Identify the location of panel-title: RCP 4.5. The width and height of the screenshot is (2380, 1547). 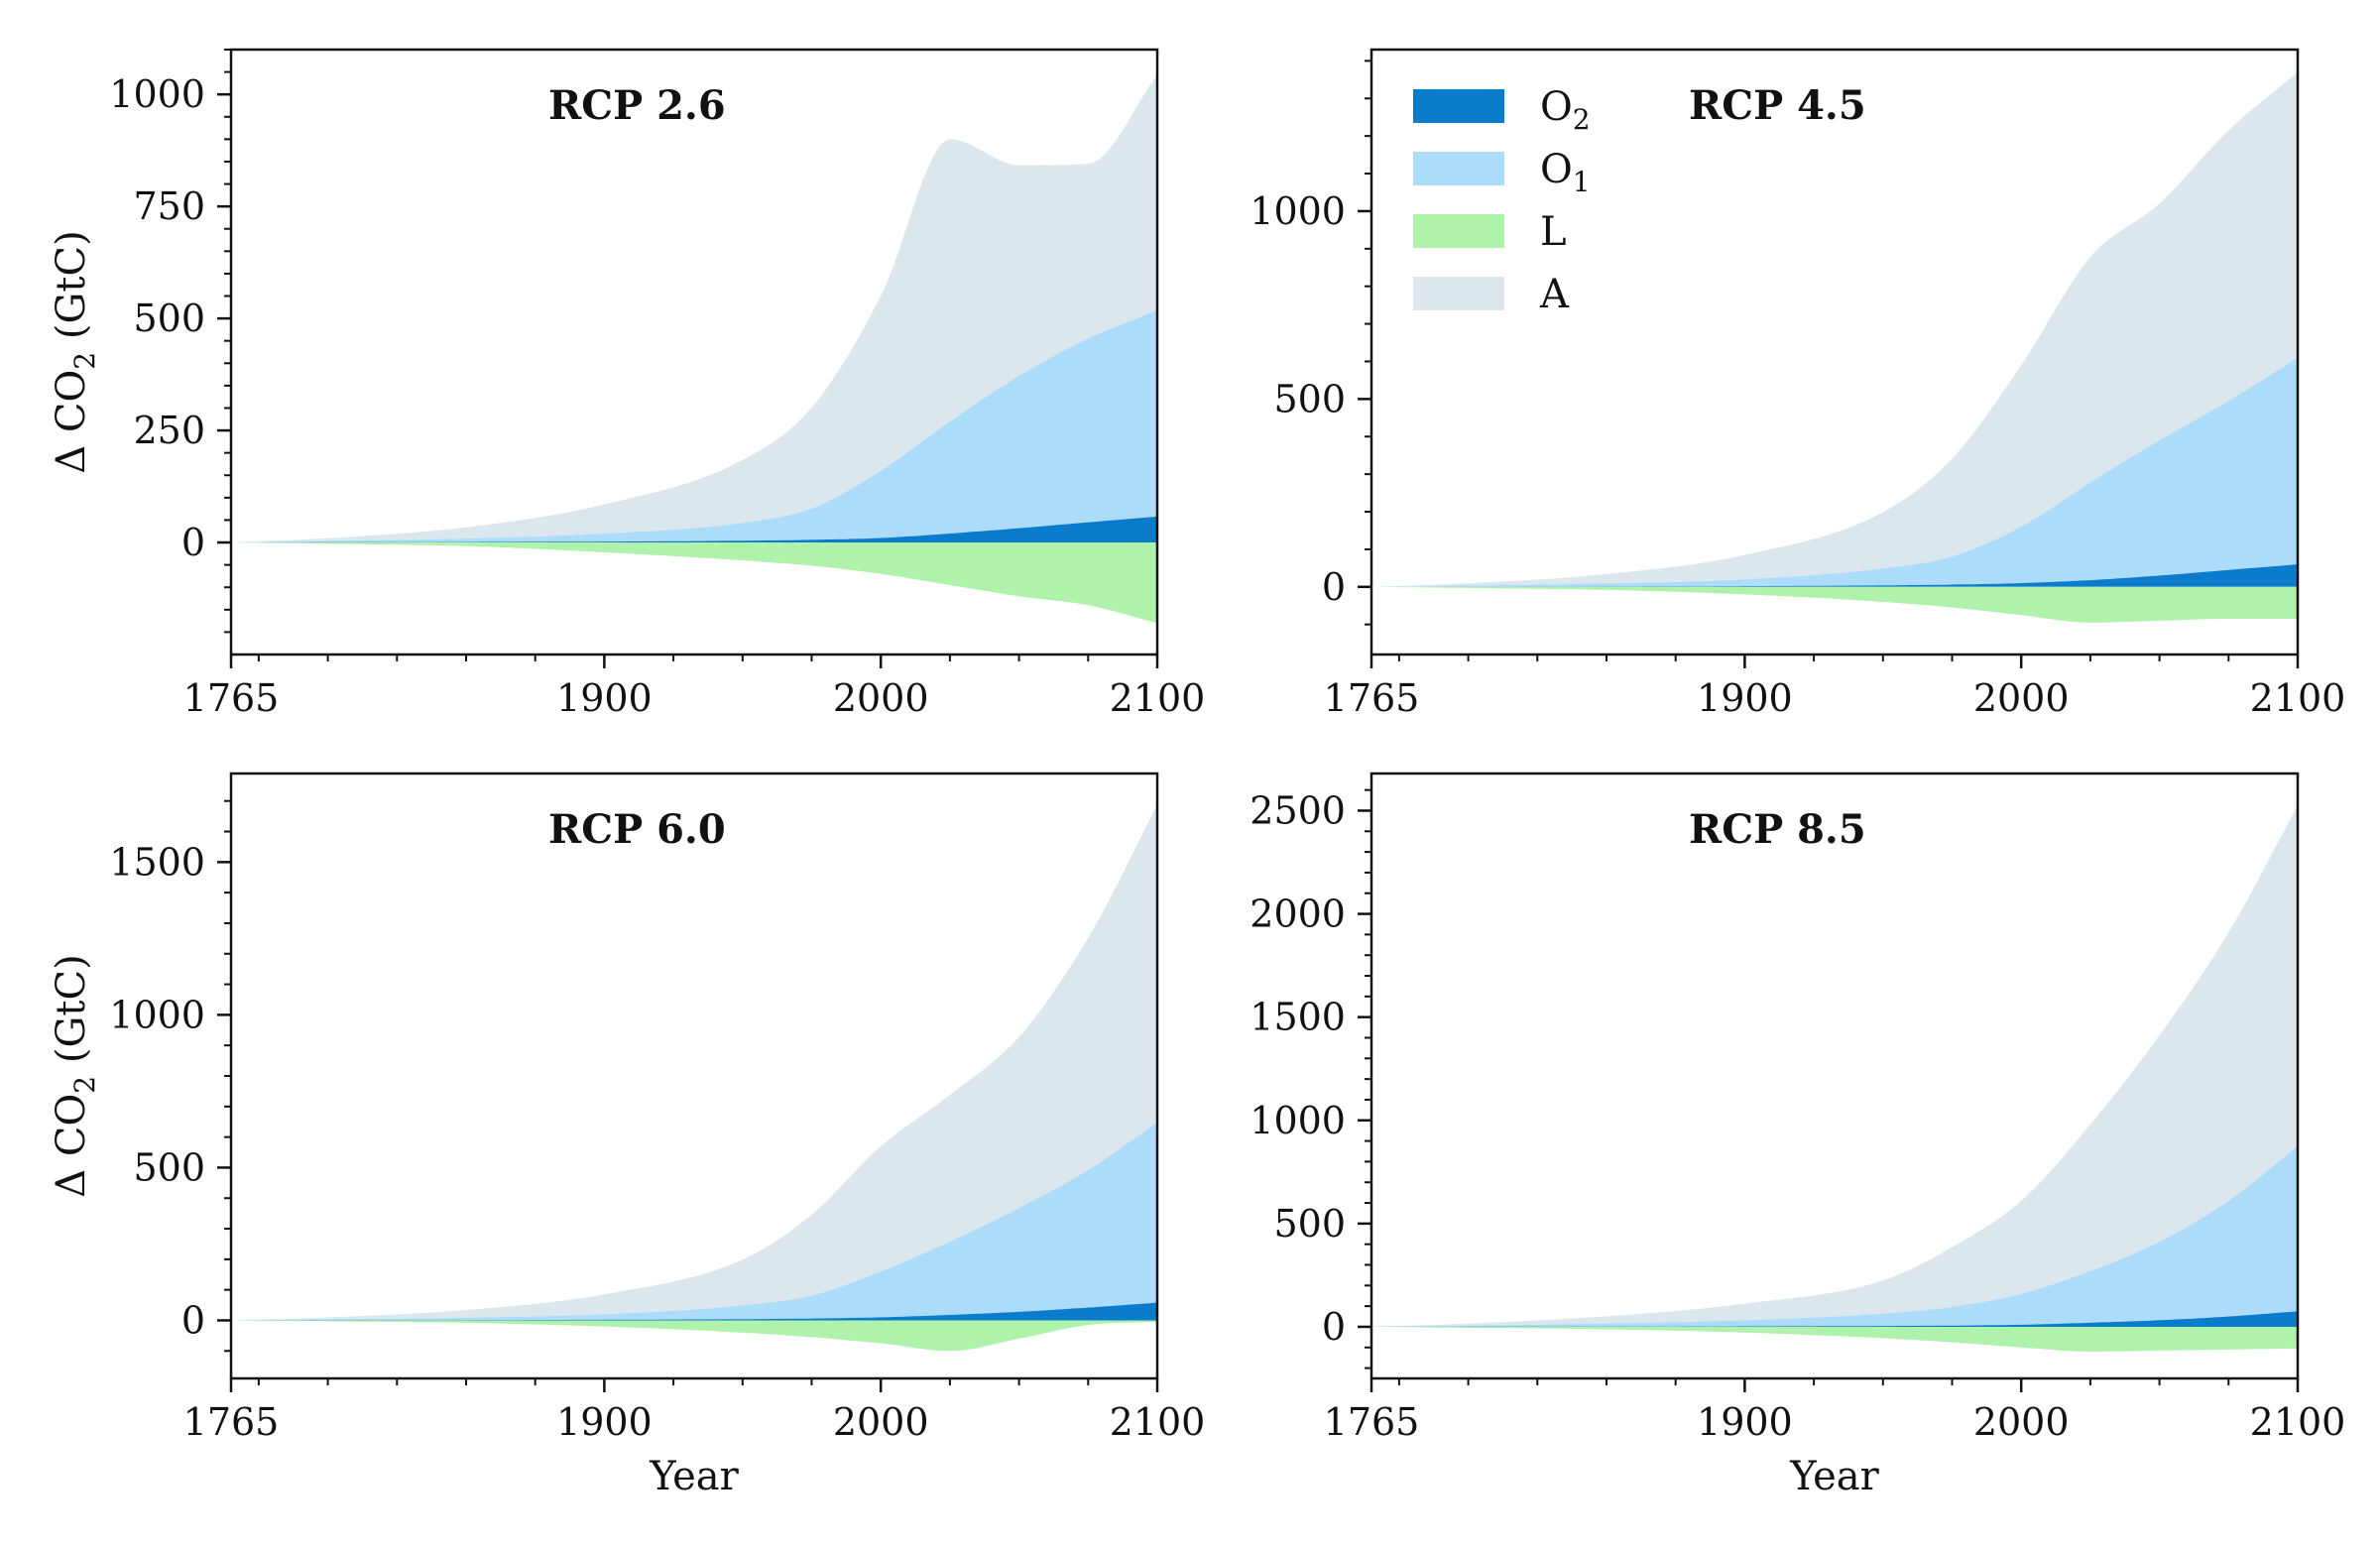
(1777, 105).